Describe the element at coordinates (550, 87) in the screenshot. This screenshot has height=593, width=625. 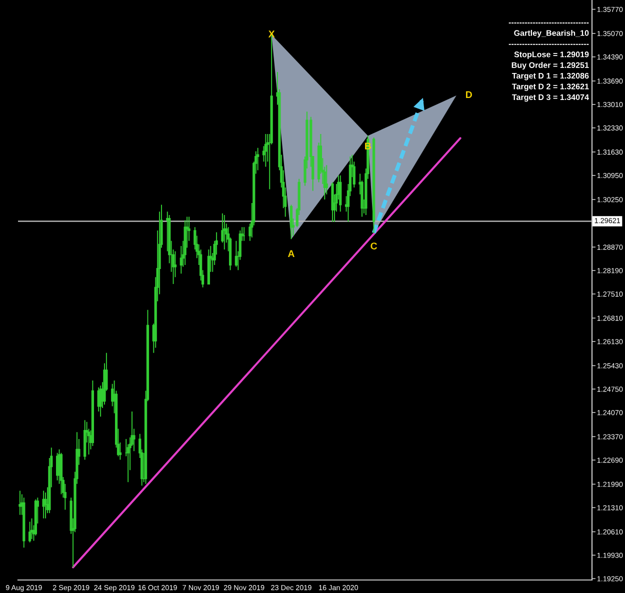
I see `annotation: Target D 2 = 1.32621` at that location.